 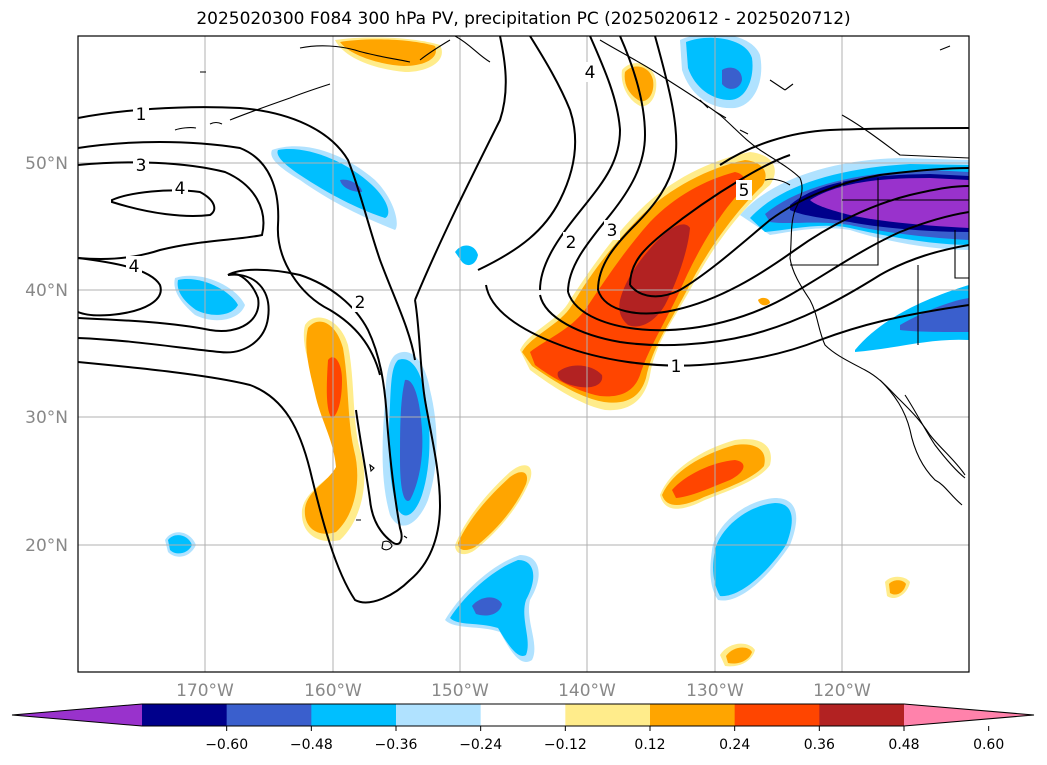 I want to click on lon-label: 160°W, so click(x=333, y=691).